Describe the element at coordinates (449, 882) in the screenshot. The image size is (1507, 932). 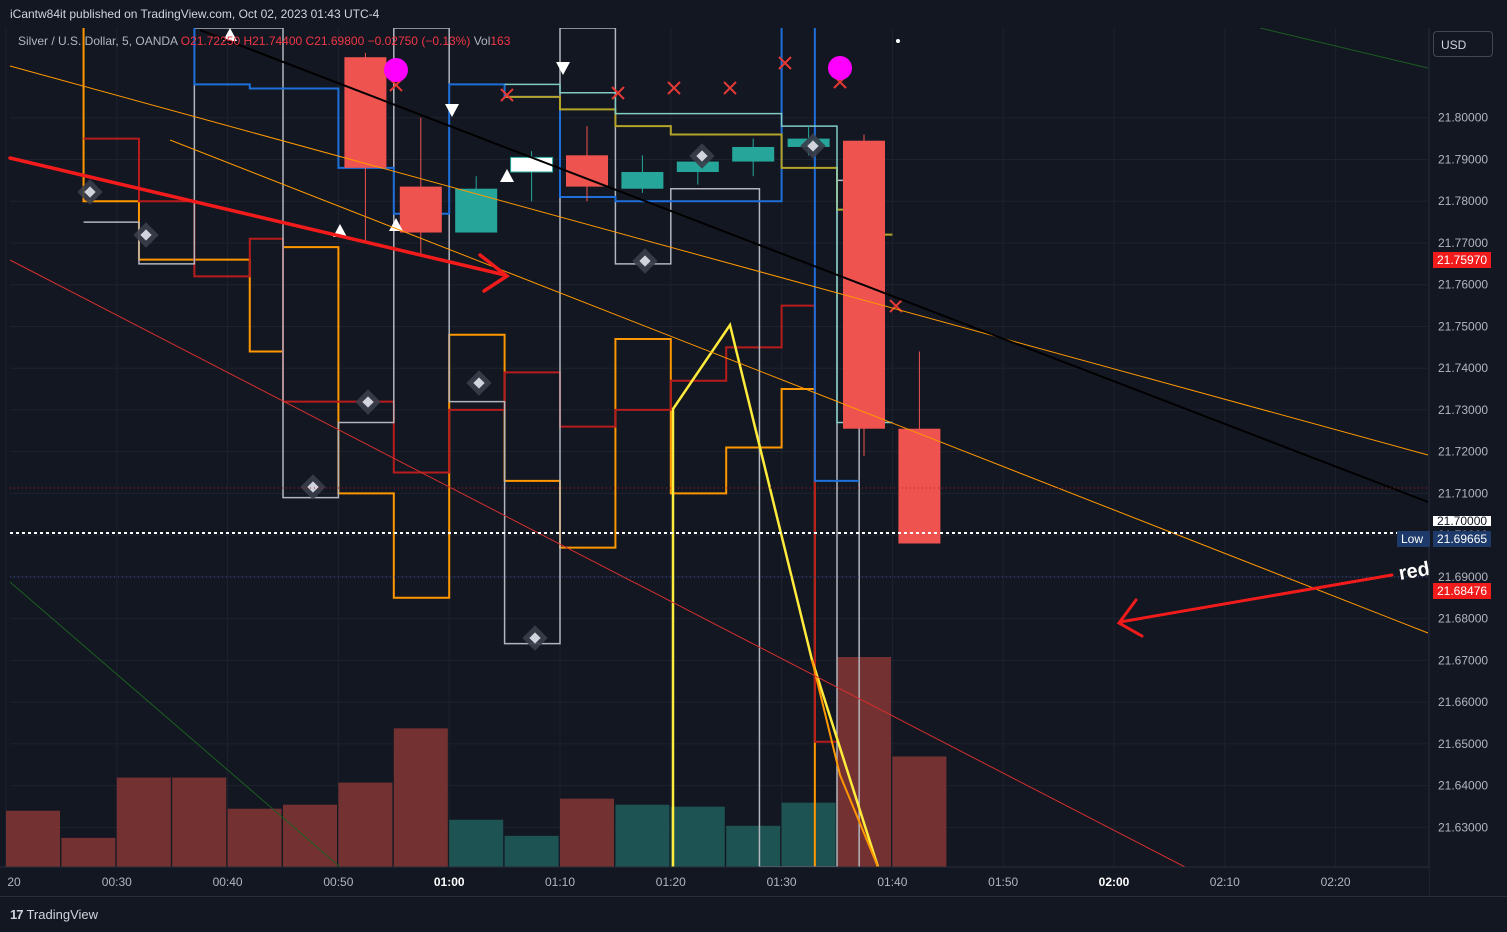
I see `time-tick-label: 01:00` at that location.